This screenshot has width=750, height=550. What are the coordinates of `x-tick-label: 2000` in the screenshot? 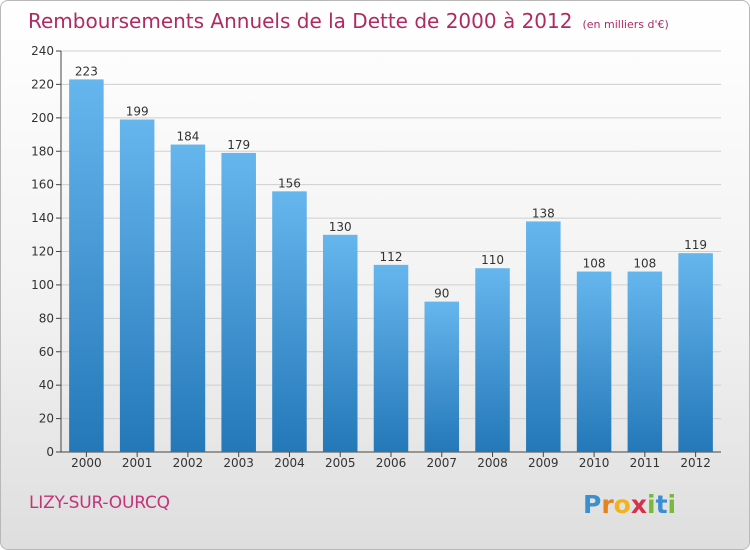 It's located at (86, 463).